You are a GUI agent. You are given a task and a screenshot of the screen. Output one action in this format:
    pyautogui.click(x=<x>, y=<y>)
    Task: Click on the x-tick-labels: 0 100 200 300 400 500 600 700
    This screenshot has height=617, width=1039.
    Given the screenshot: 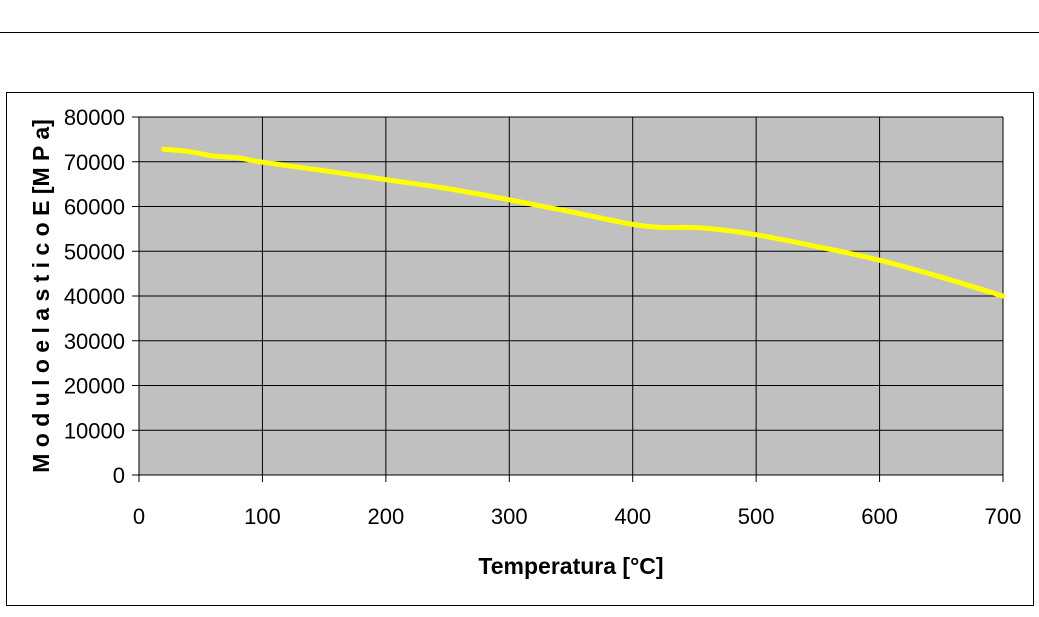 What is the action you would take?
    pyautogui.click(x=577, y=516)
    